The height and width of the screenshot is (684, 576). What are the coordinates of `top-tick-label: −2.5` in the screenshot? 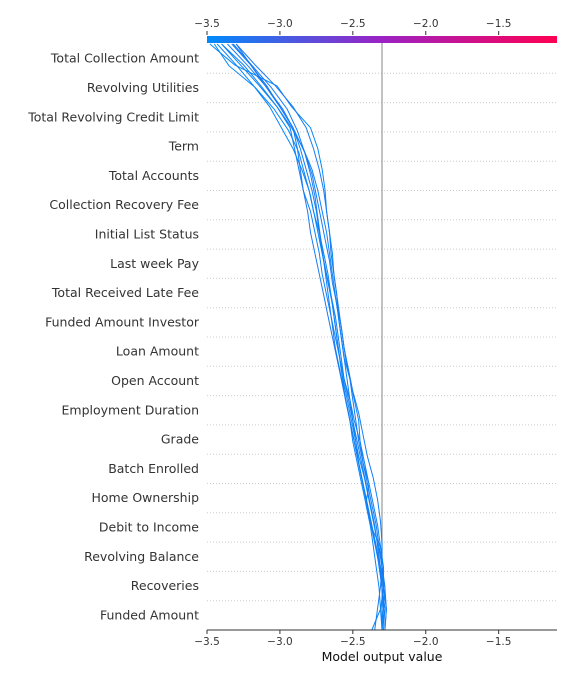 It's located at (353, 24).